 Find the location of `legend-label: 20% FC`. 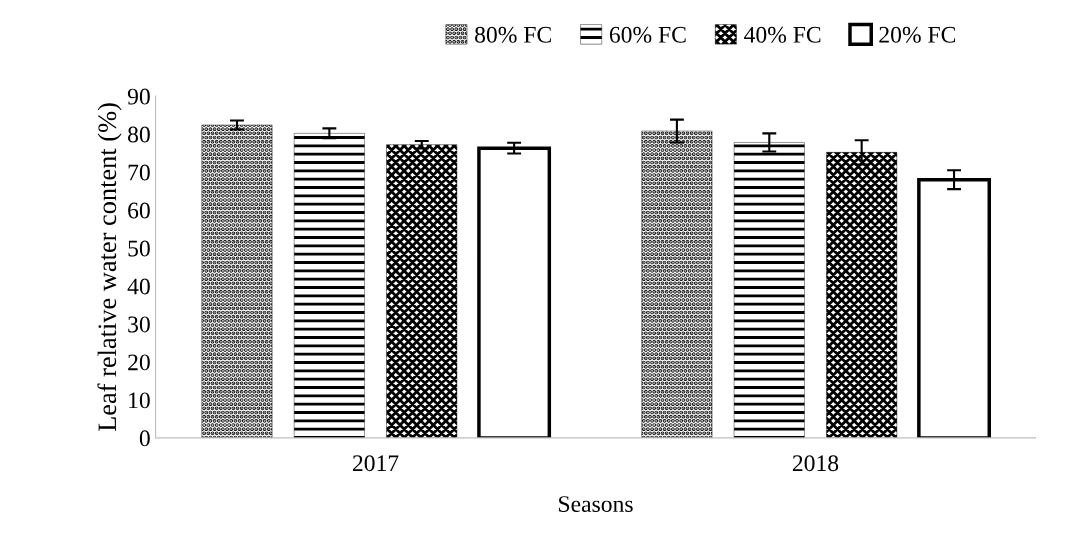

legend-label: 20% FC is located at coordinates (917, 34).